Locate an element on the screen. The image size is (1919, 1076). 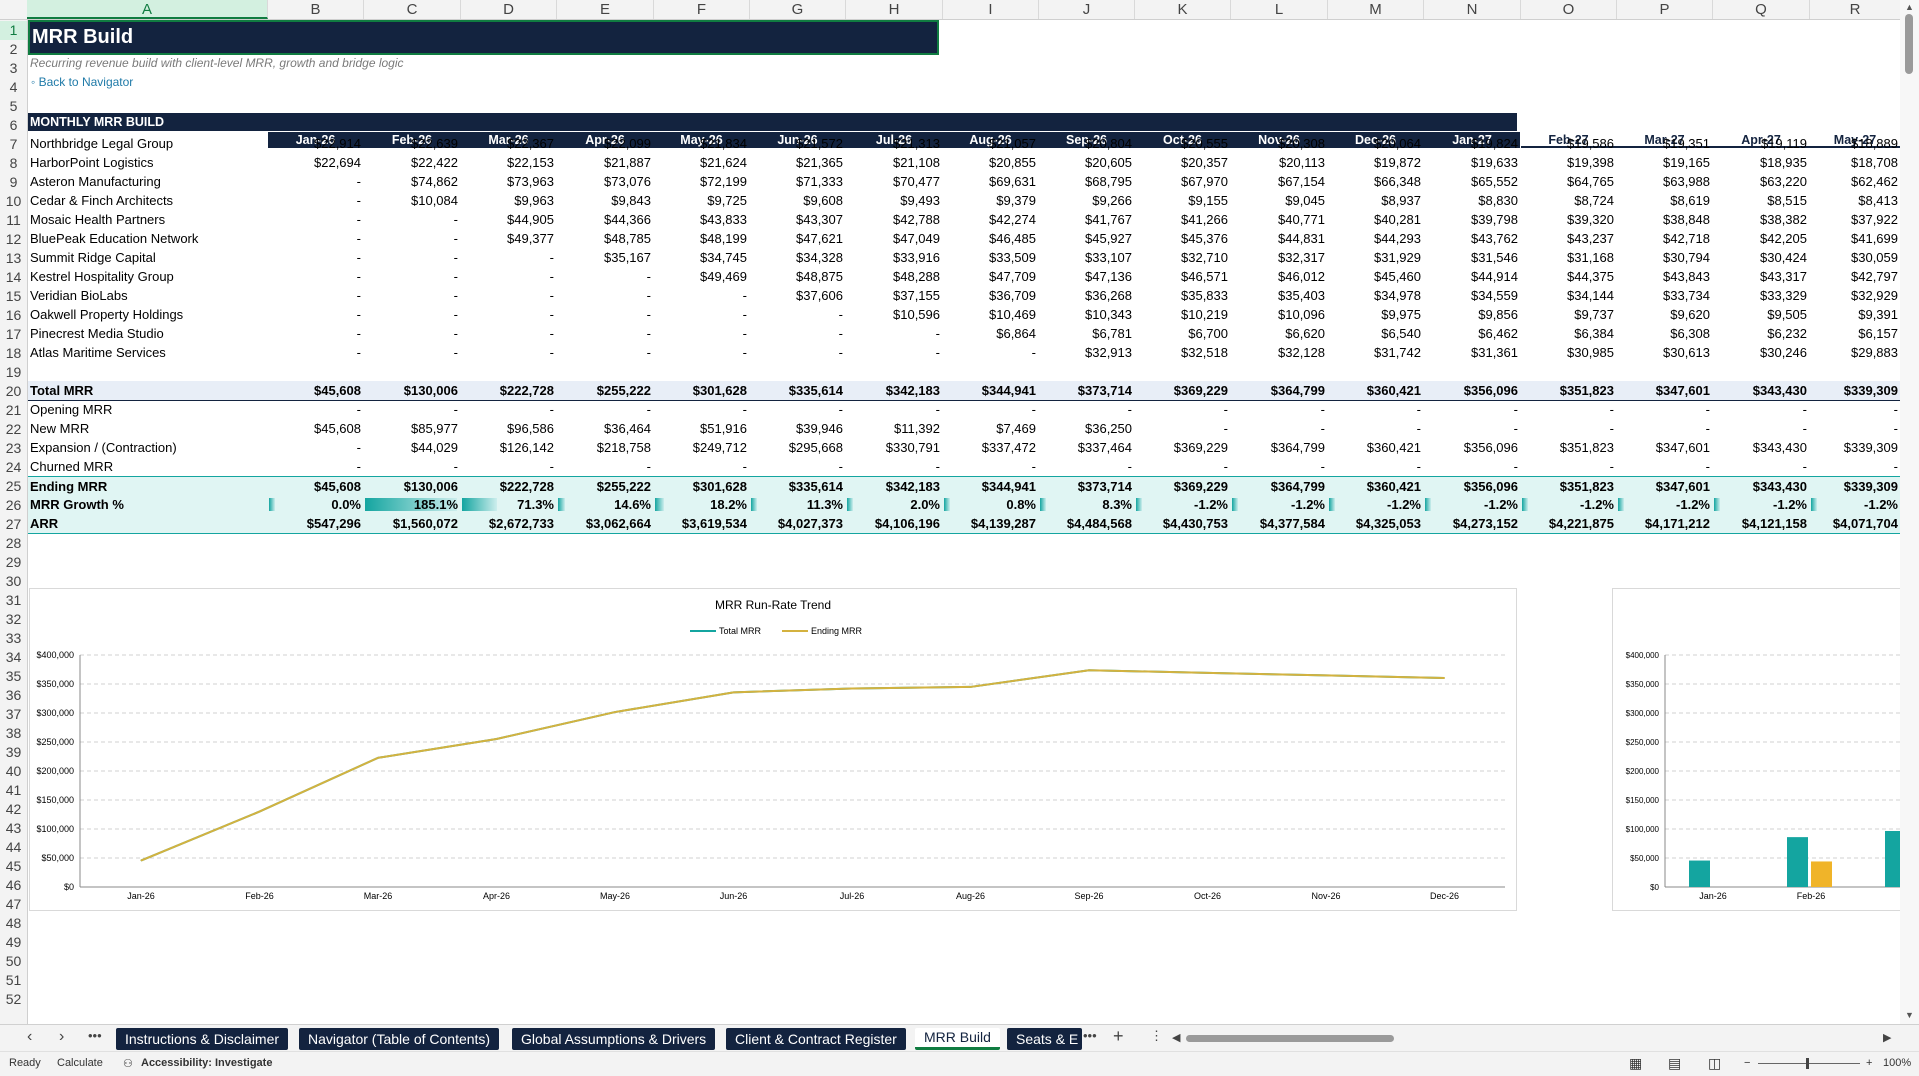
scroll-down-icon: ▼ is located at coordinates (1909, 1015).